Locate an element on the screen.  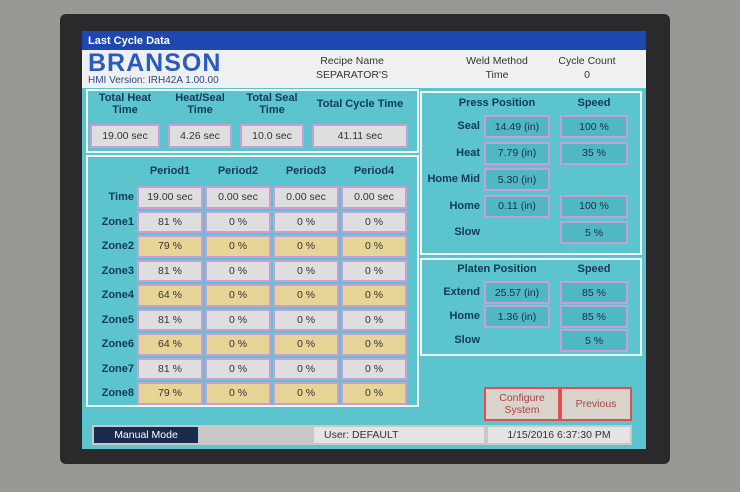
datetime: 1/15/2016 6:37:30 PM is located at coordinates (559, 435).